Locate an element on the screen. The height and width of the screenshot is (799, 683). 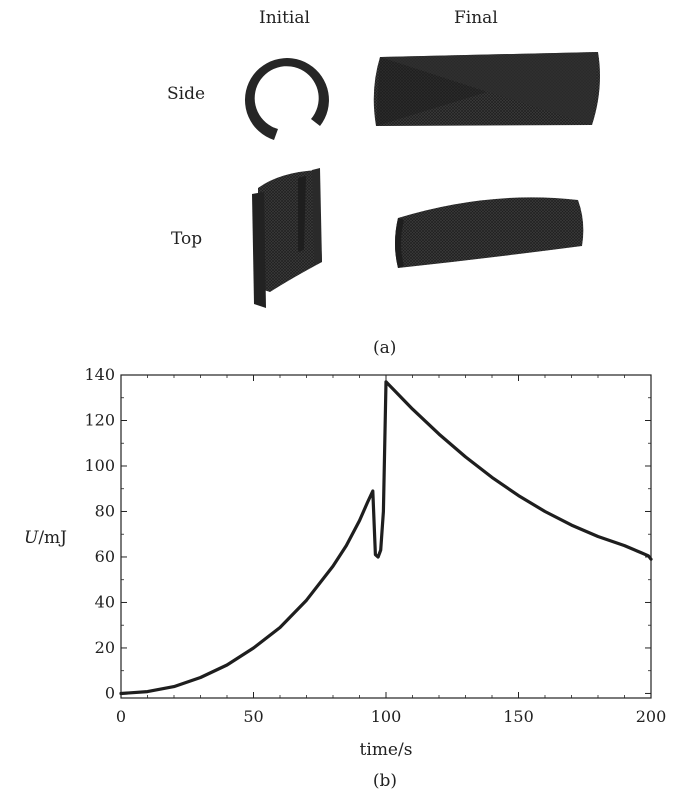
x-tick-label: 100 is located at coordinates (386, 716).